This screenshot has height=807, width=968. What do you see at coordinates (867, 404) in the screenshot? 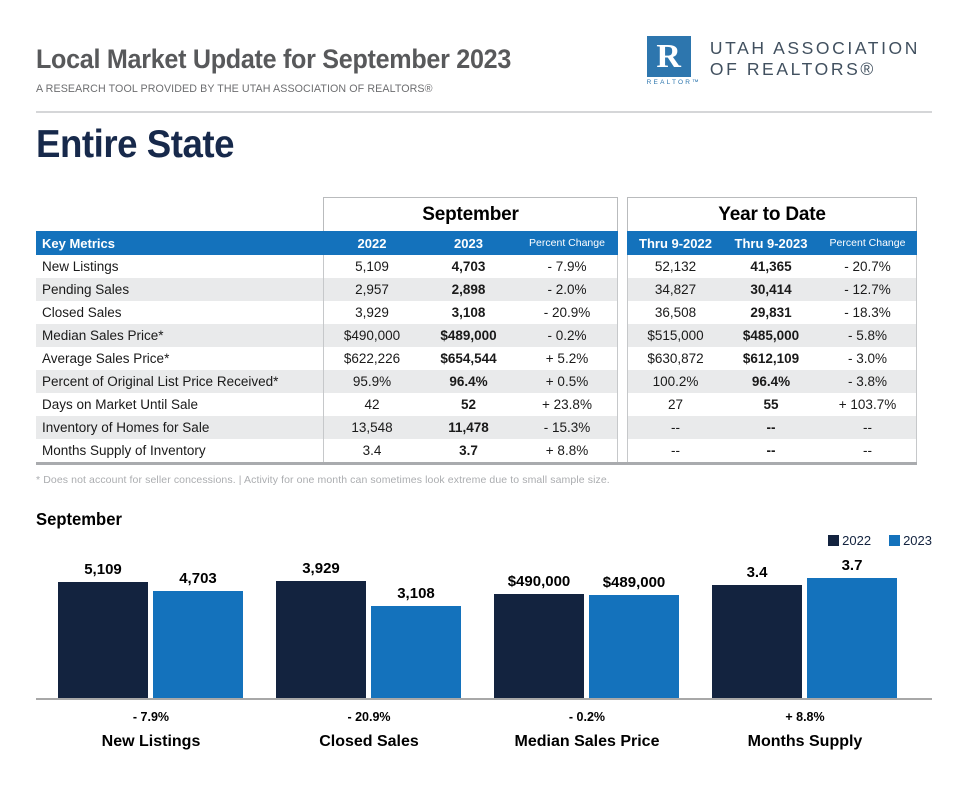
I see `value-ytd-percent-change: + 103.7%` at bounding box center [867, 404].